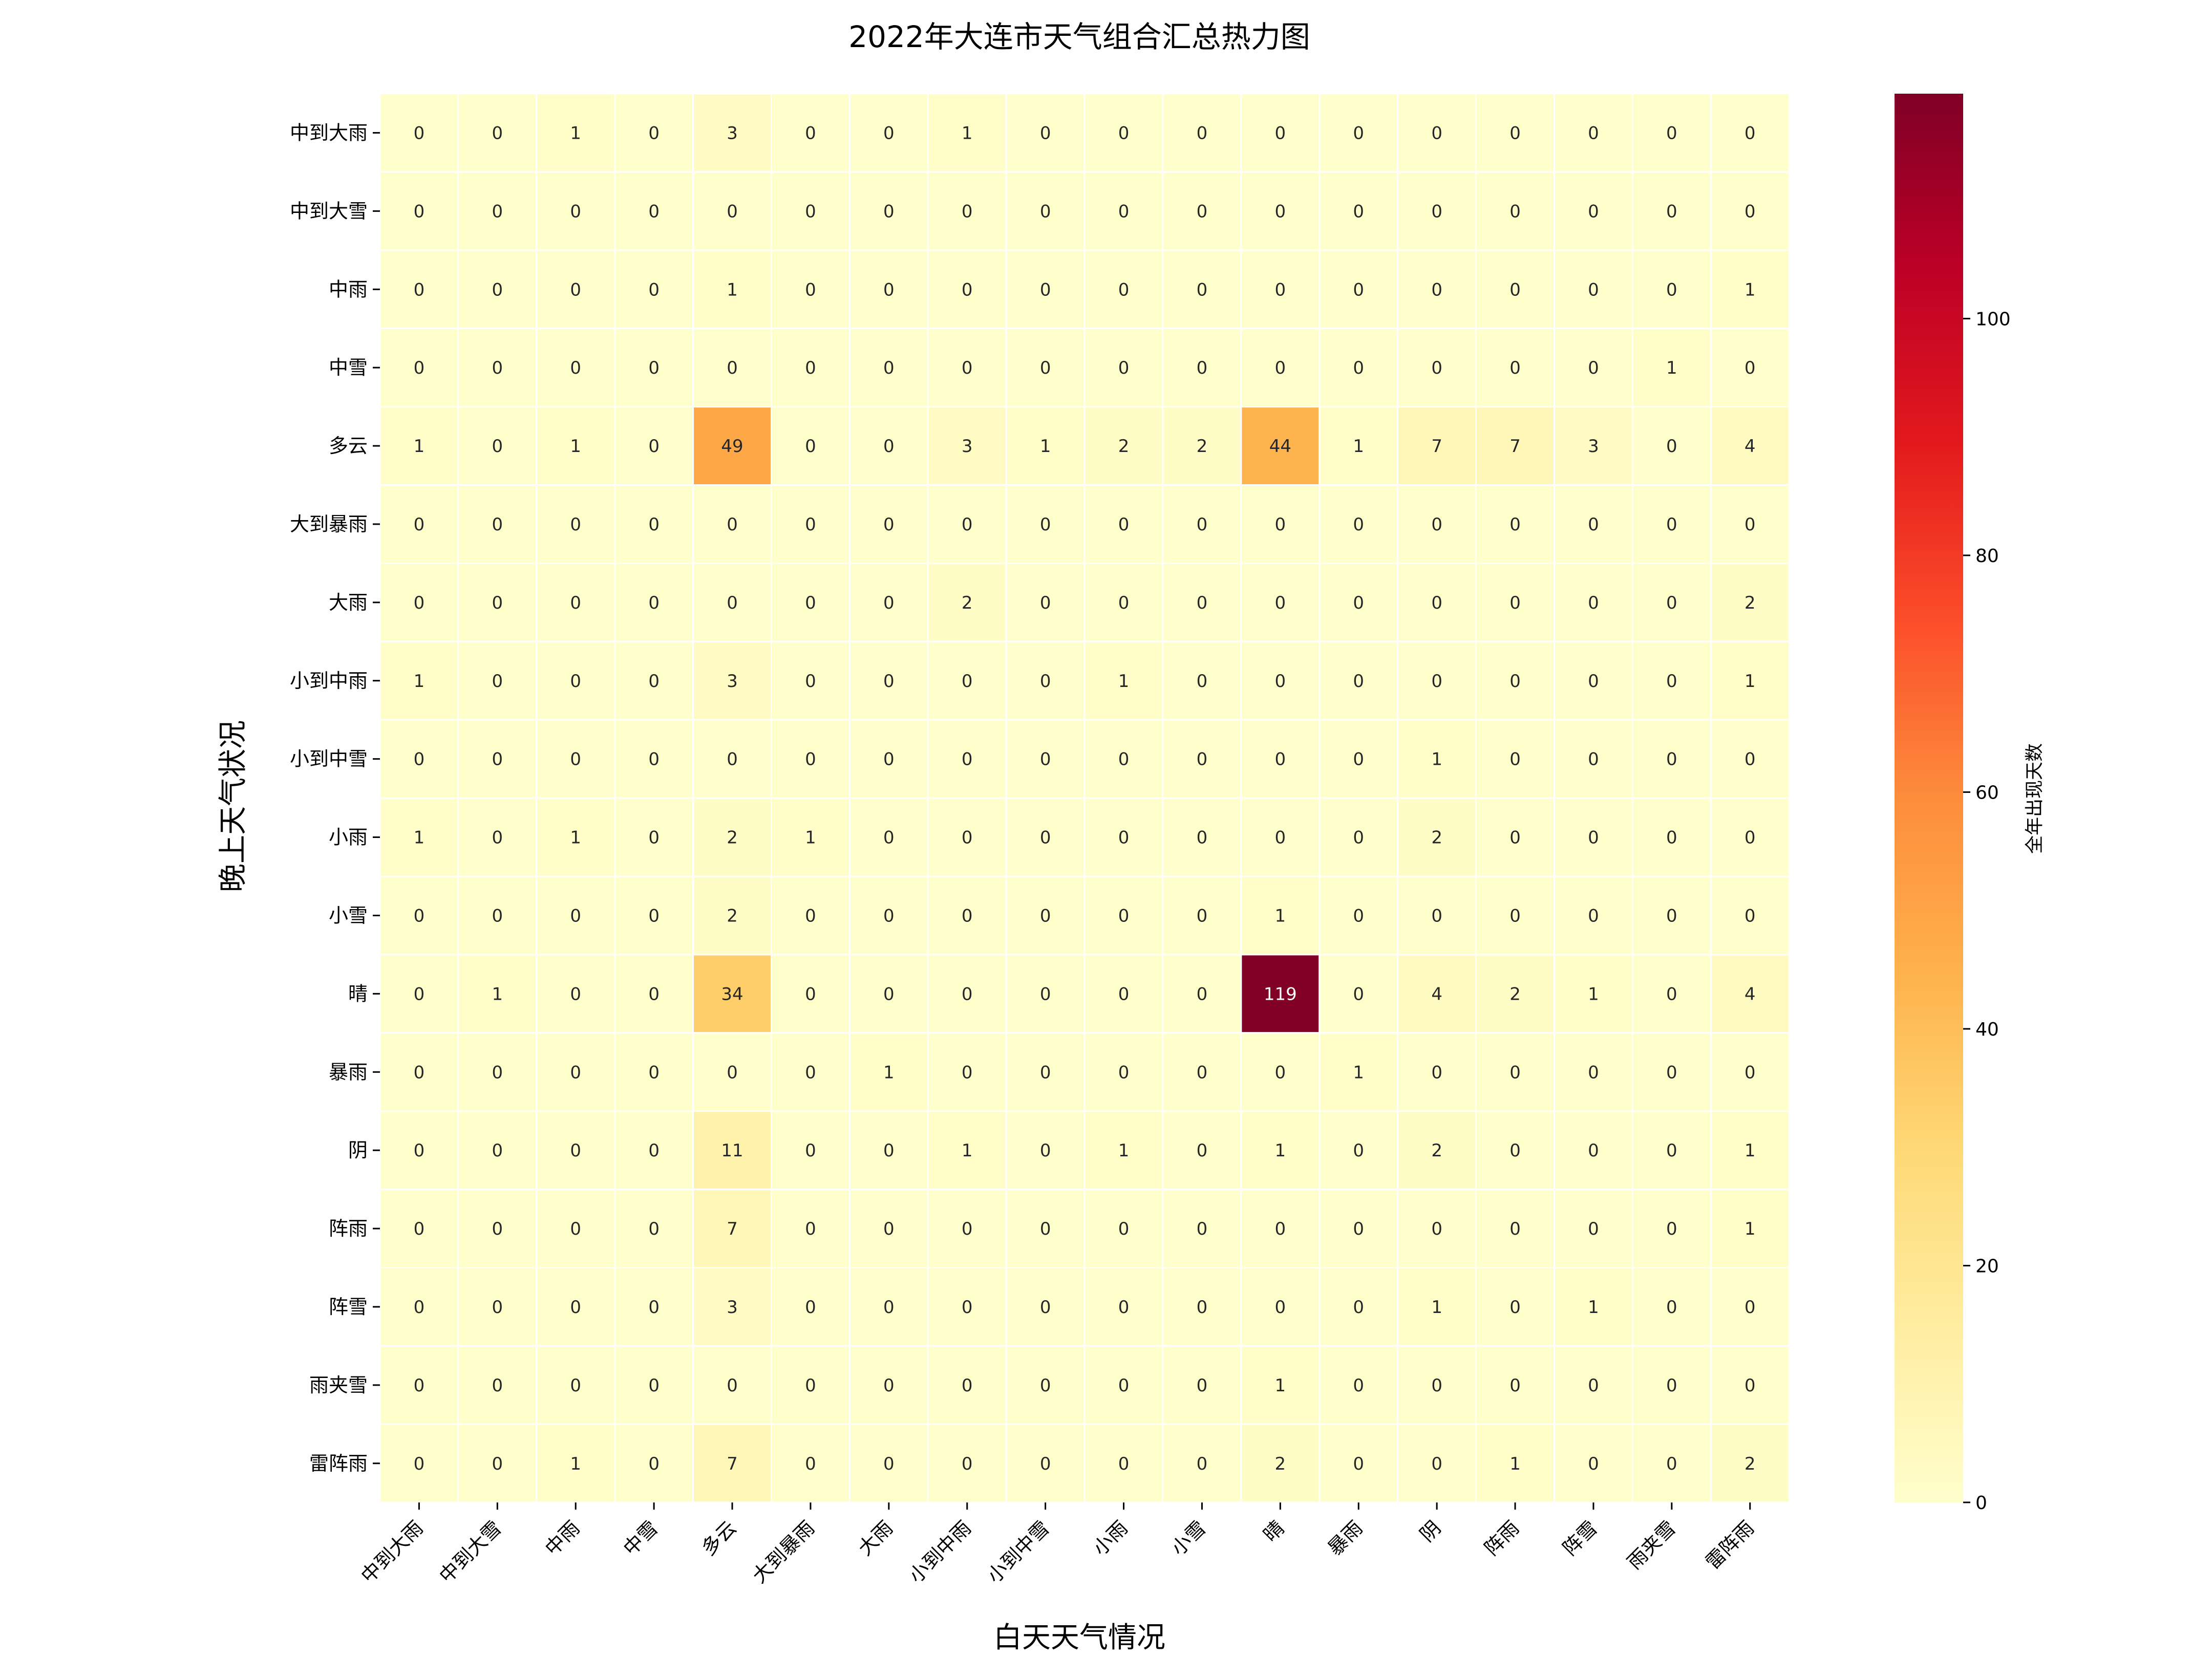 This screenshot has width=2212, height=1658. I want to click on colorbar-gradient, so click(1929, 798).